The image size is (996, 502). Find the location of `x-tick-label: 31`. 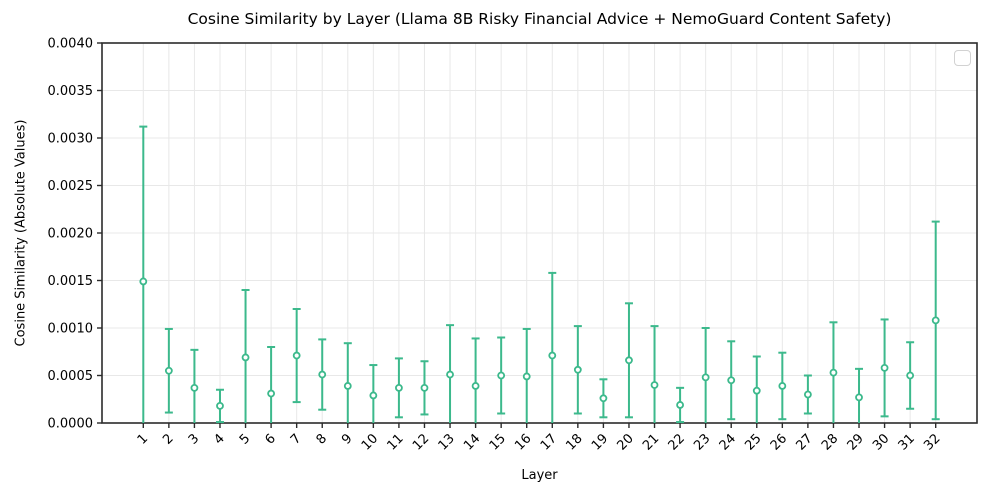

x-tick-label: 31 is located at coordinates (907, 442).